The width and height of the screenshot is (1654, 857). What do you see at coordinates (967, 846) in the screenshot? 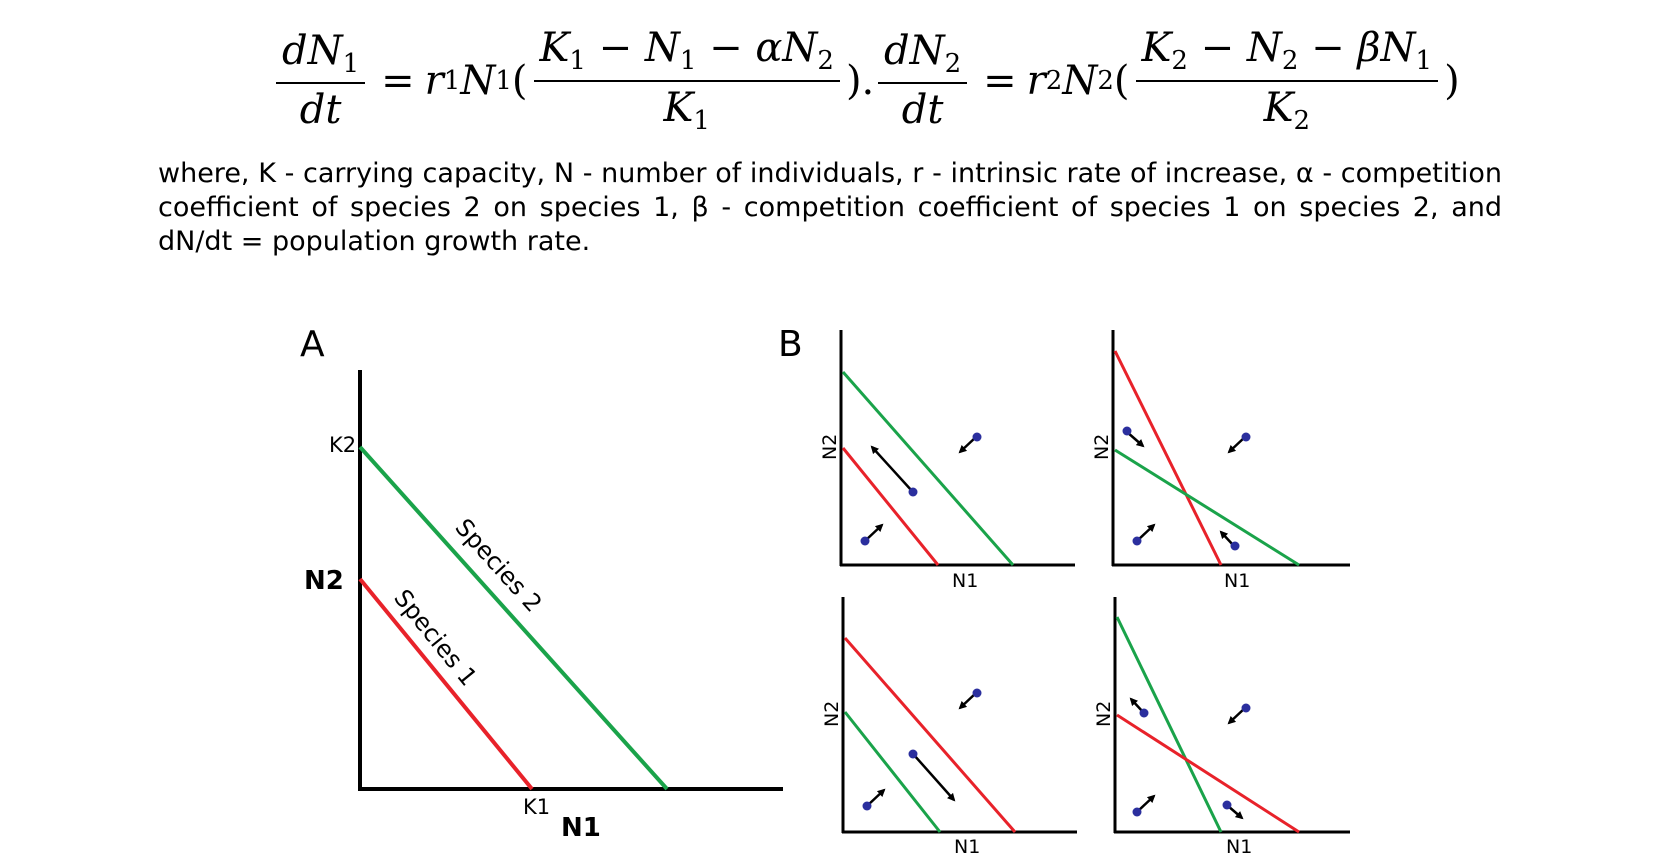
I see `subplot-bl-x-axis-label: N1` at bounding box center [967, 846].